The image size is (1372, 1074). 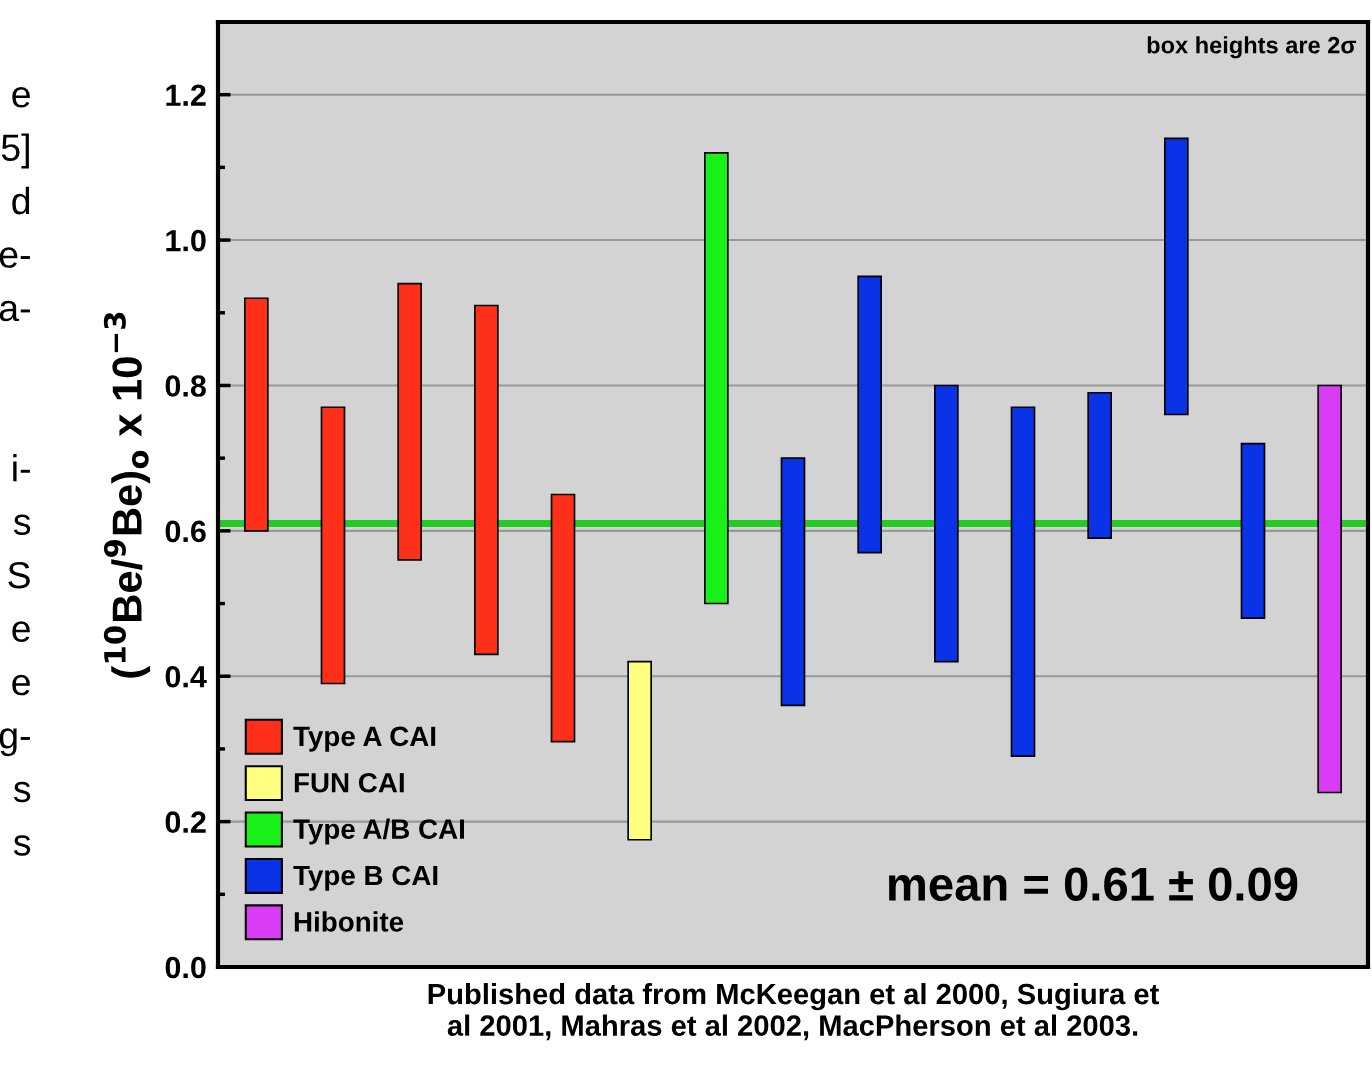 I want to click on y-axis-title: ($^{10}$Be/$^{9}$Be)$_{o}$ x 10$^{−3}$, so click(x=127, y=495).